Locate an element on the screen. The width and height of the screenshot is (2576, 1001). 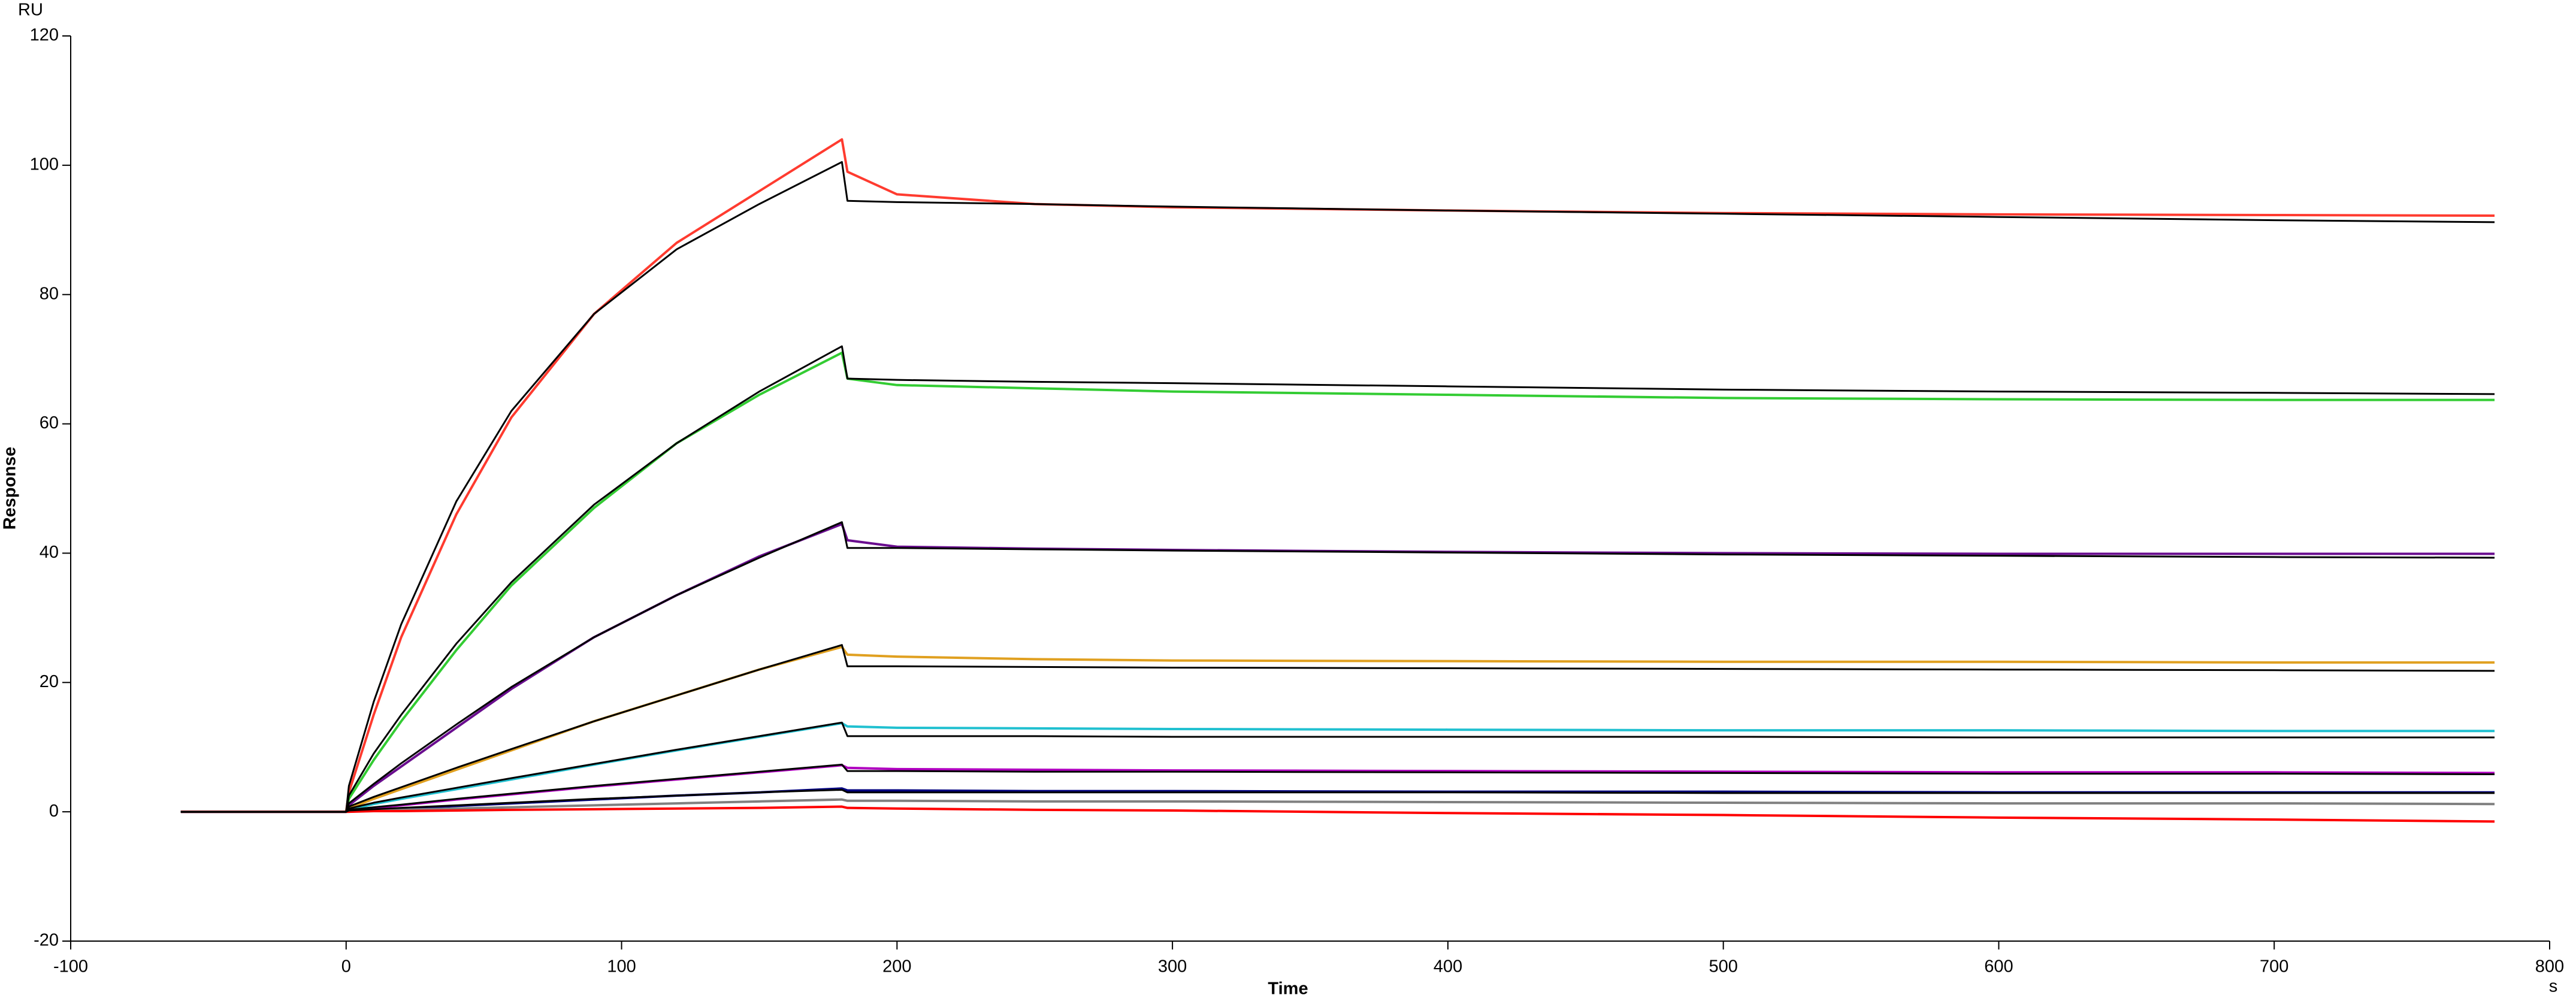
y-tick-label: 40 is located at coordinates (49, 552).